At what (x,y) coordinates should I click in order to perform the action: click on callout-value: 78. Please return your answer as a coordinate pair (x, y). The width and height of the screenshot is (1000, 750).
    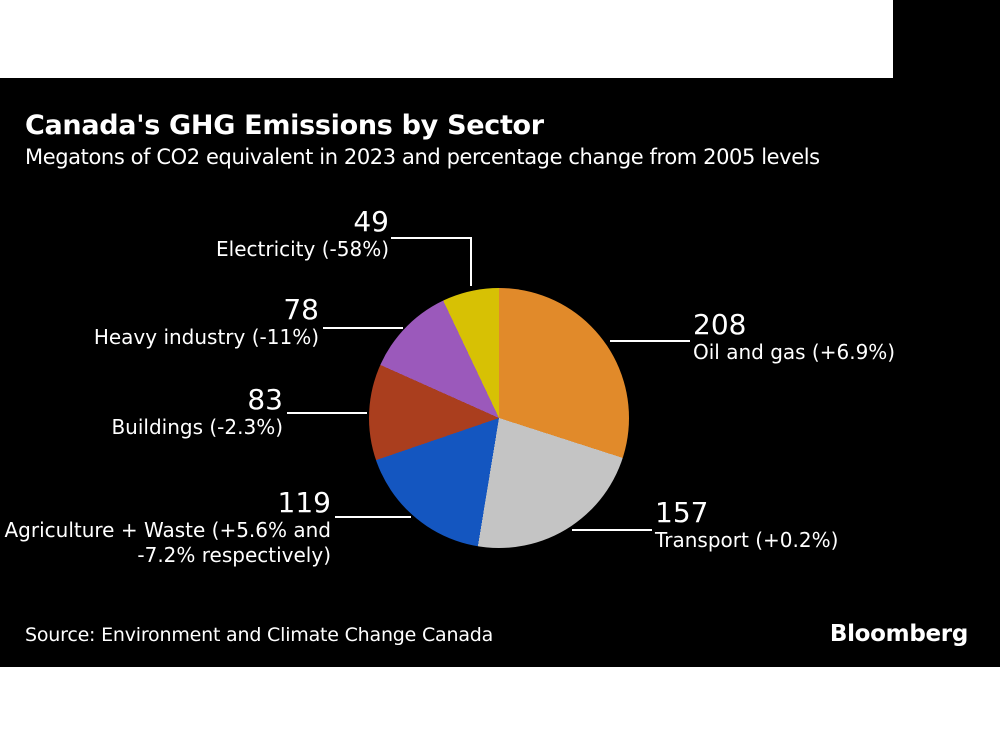
    Looking at the image, I should click on (301, 309).